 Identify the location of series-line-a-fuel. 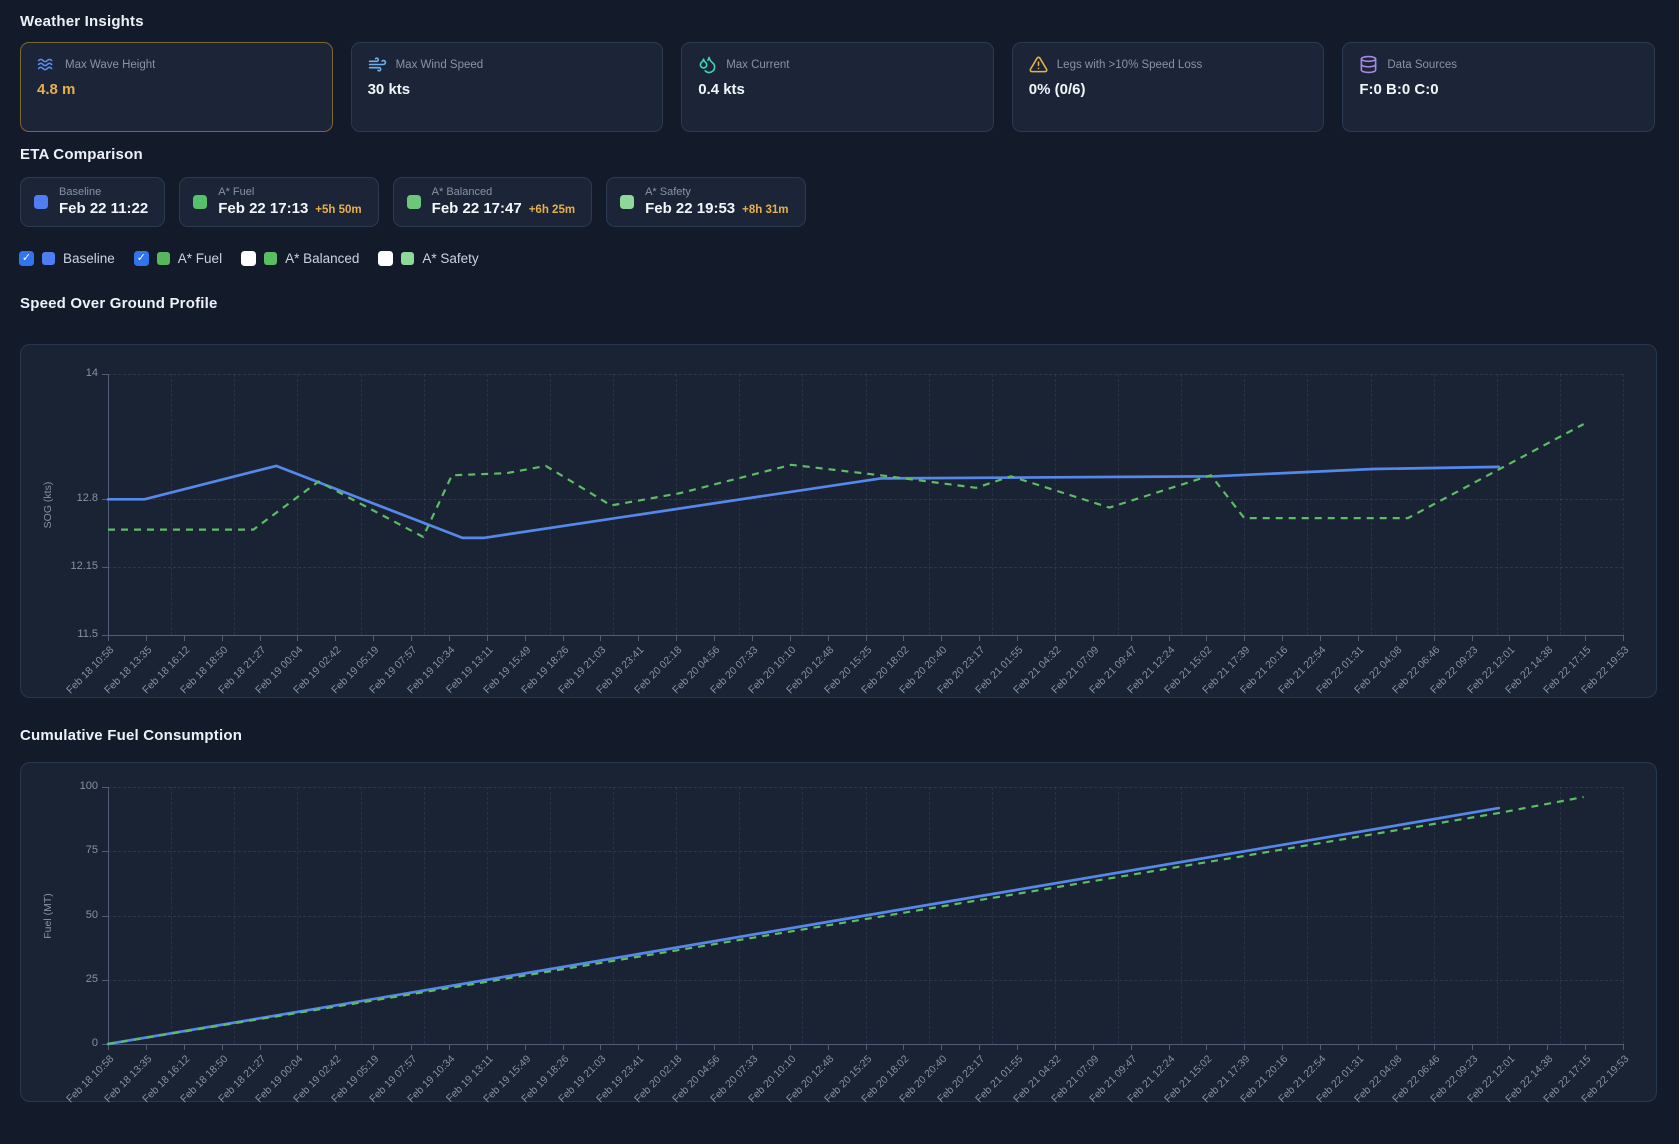
(846, 480).